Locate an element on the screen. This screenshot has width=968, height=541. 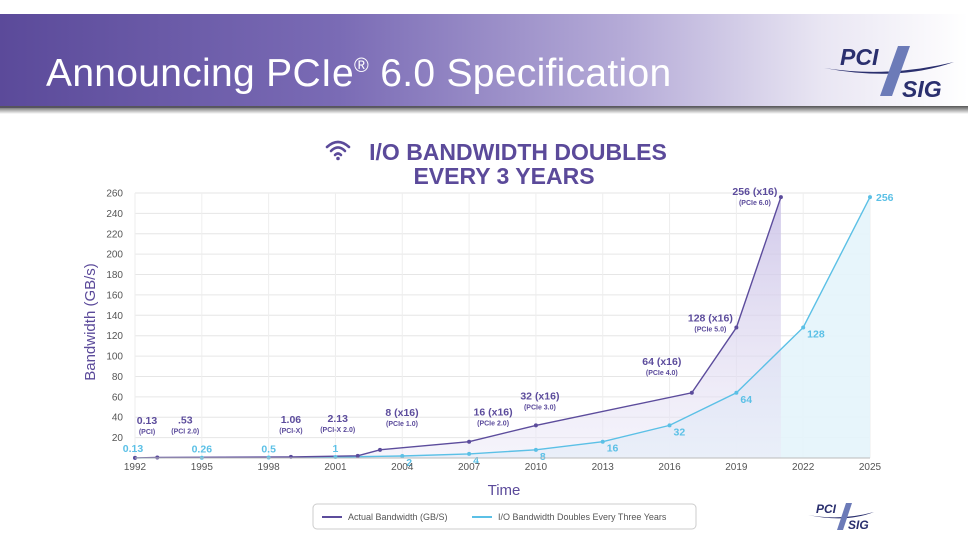
y-tick-label: 240 is located at coordinates (114, 214).